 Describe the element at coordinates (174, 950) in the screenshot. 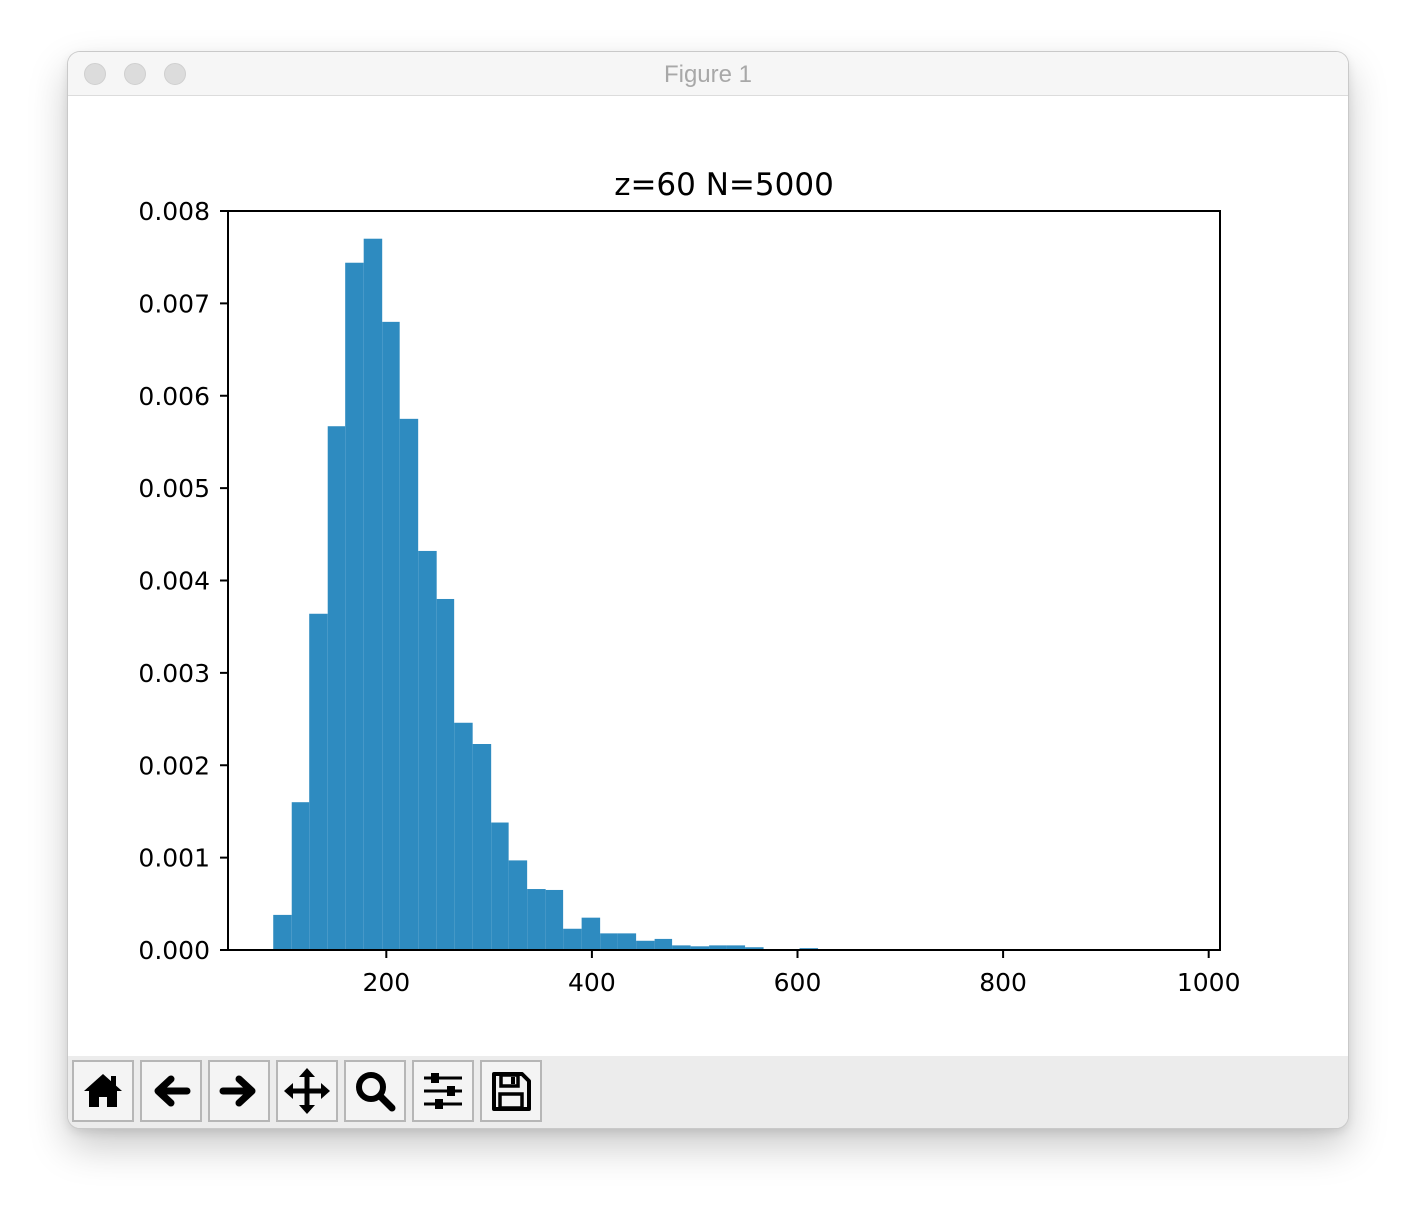

I see `y-tick-label: 0.000` at that location.